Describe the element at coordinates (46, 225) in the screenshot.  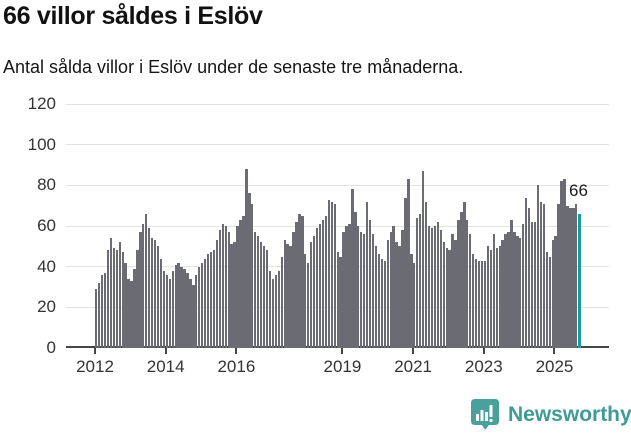
I see `y-axis-label: 60` at that location.